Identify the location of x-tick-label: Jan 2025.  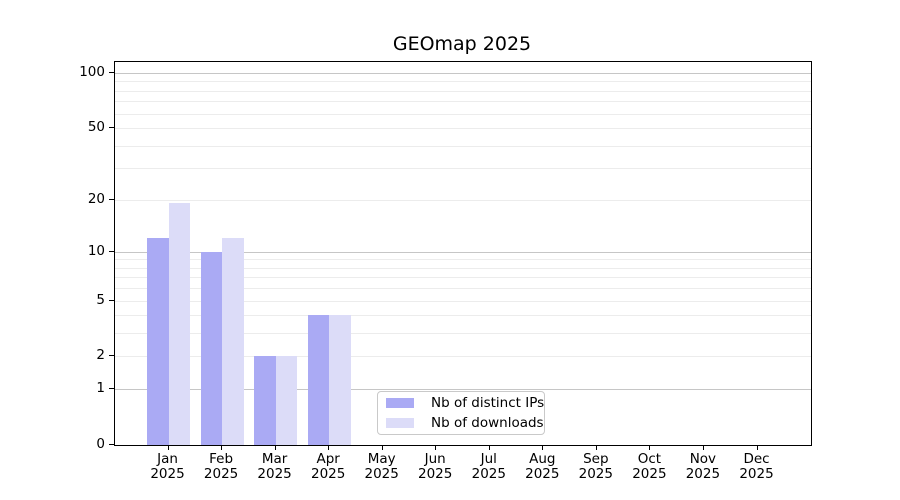
(168, 467).